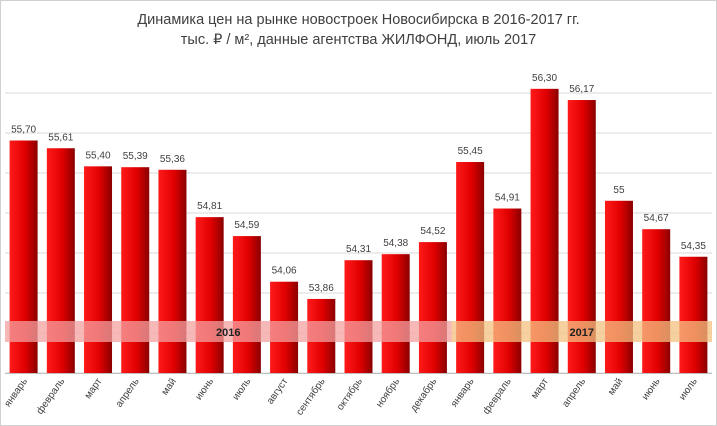  Describe the element at coordinates (424, 395) in the screenshot. I see `x-tick-label: декабрь` at that location.